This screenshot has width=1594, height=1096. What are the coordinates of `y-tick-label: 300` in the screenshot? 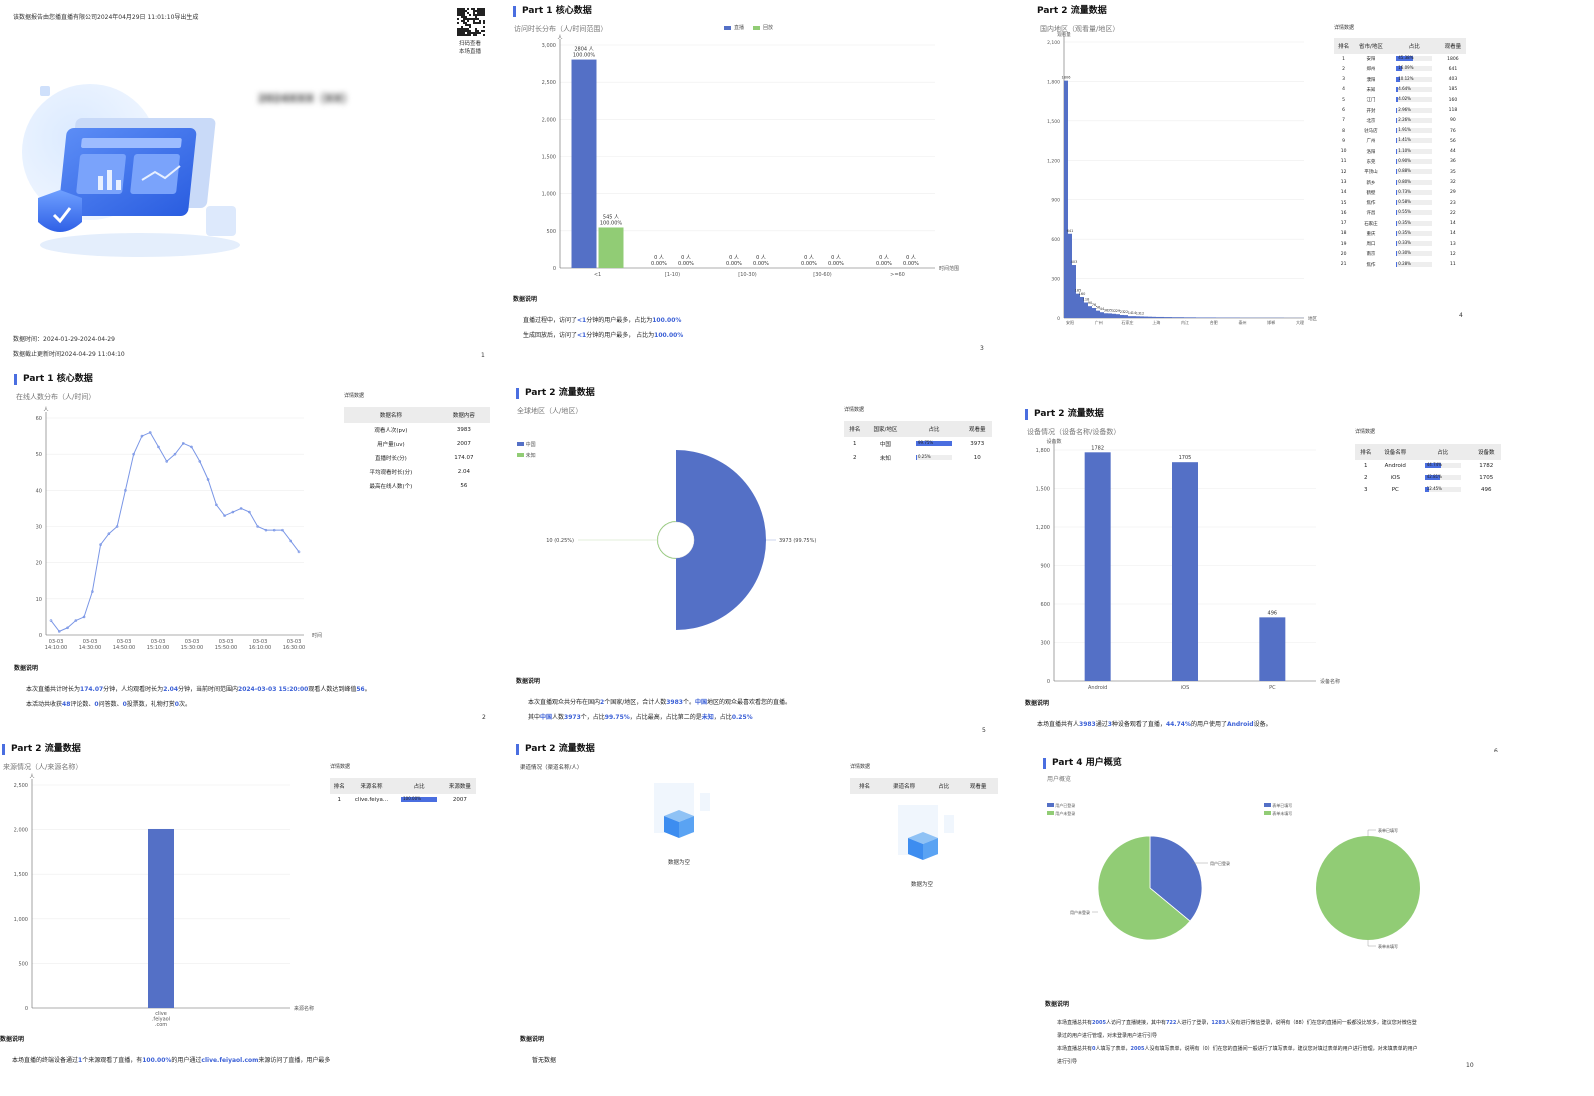 It's located at (1055, 280).